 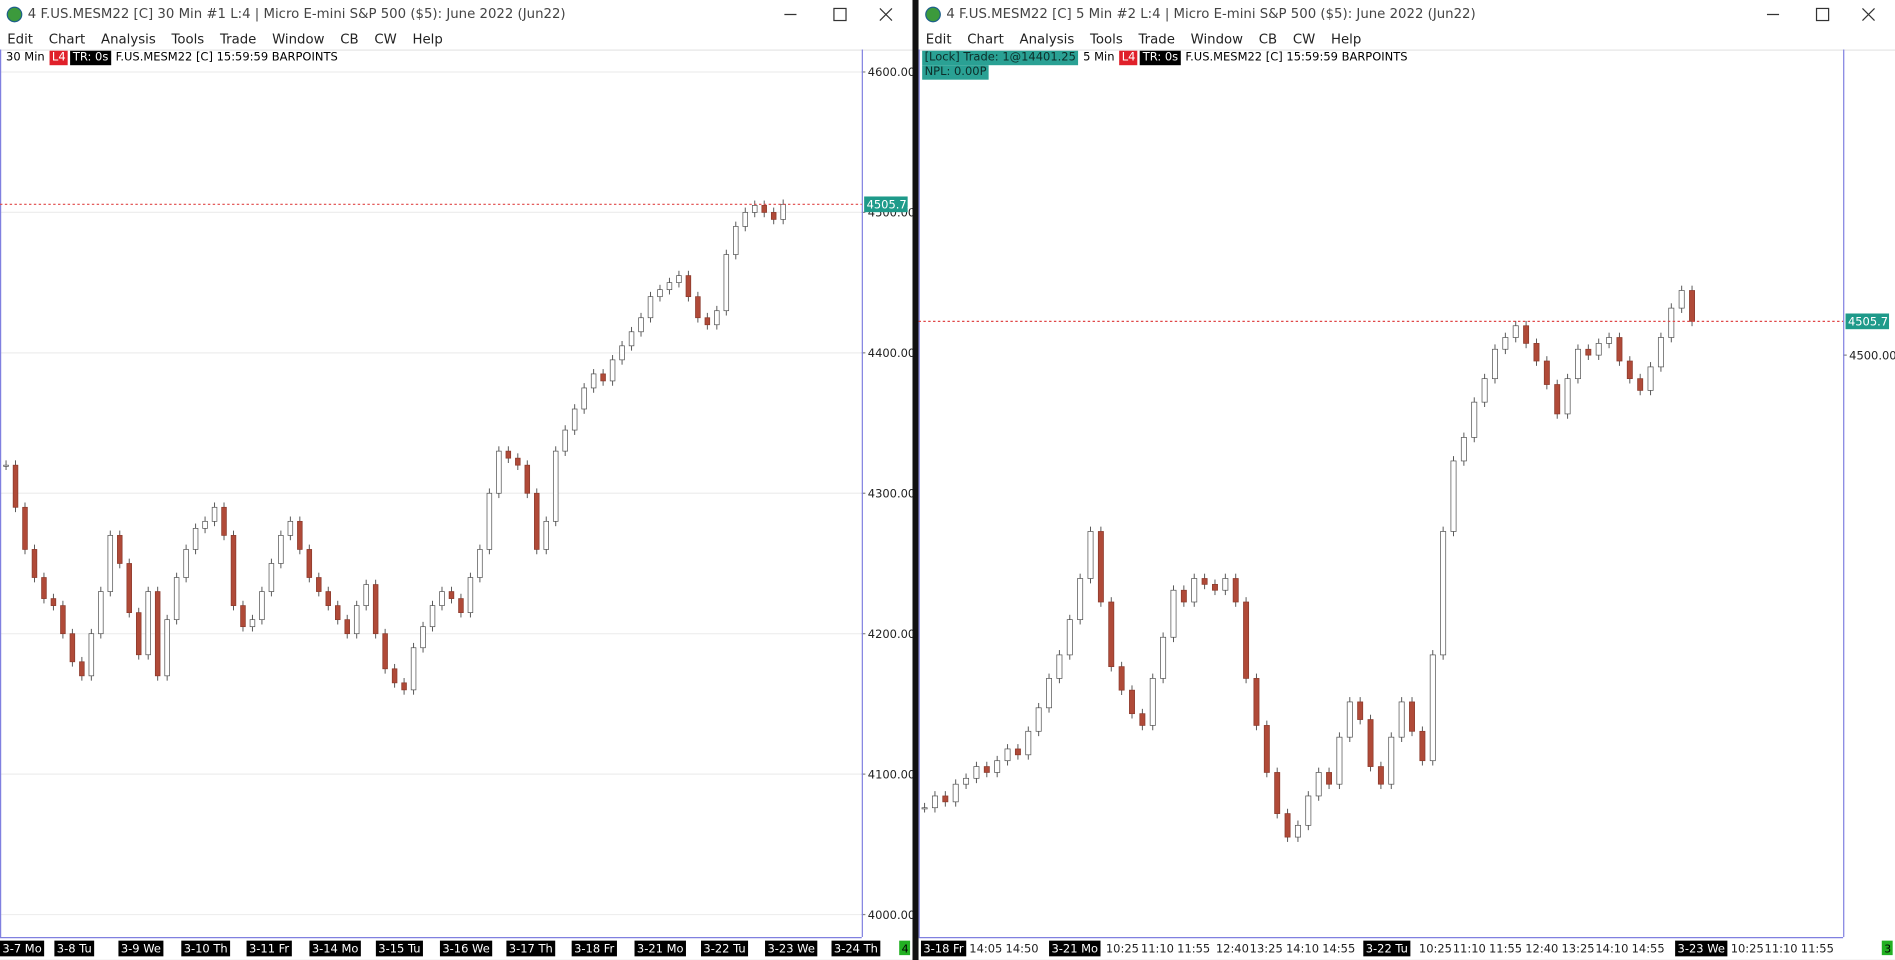 I want to click on timer-badge: TR: 0s, so click(x=90, y=58).